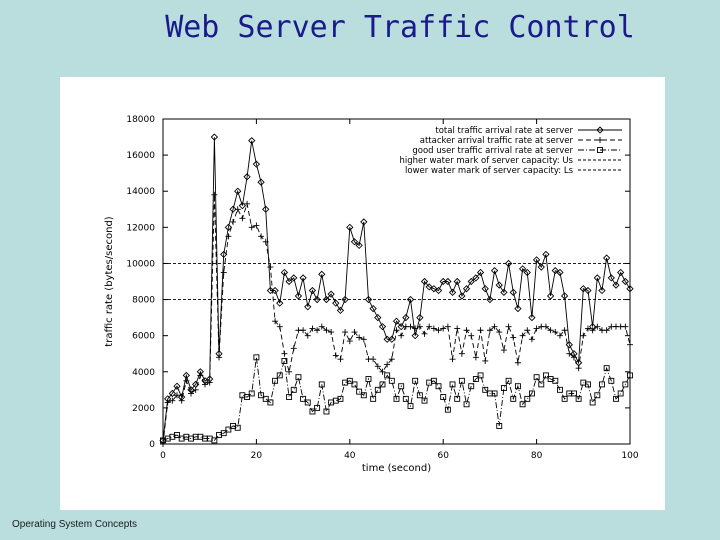 This screenshot has height=540, width=720. Describe the element at coordinates (443, 456) in the screenshot. I see `x-tick-label: 60` at that location.